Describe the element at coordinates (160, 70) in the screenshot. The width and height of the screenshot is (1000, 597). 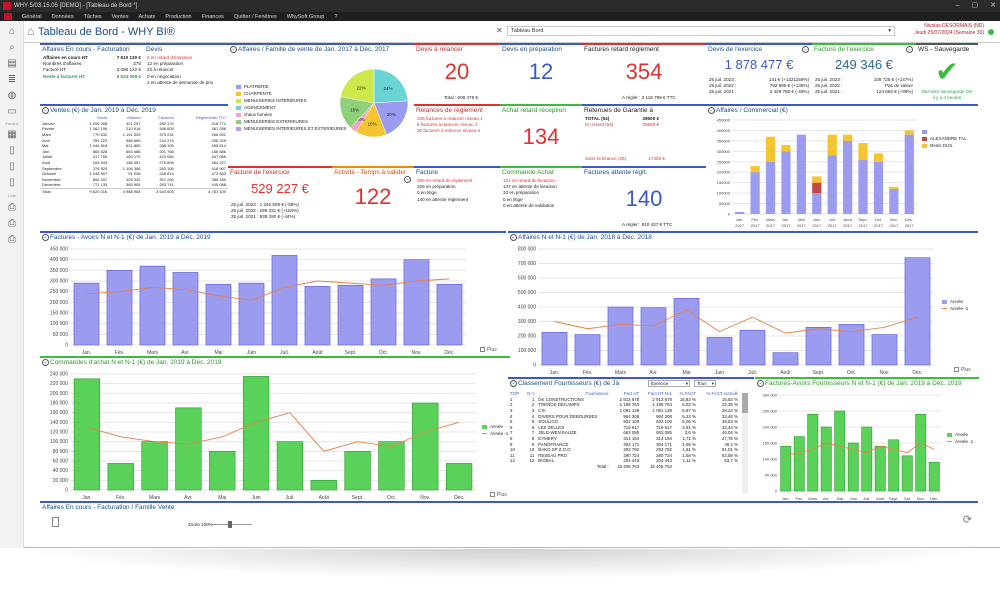
I see `devis-line: 23 à relancer` at that location.